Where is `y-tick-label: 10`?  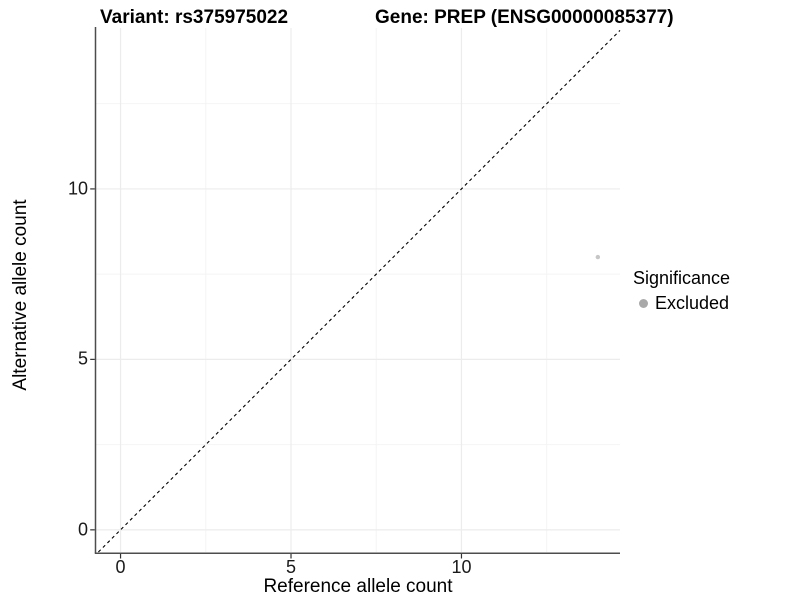 y-tick-label: 10 is located at coordinates (77, 188).